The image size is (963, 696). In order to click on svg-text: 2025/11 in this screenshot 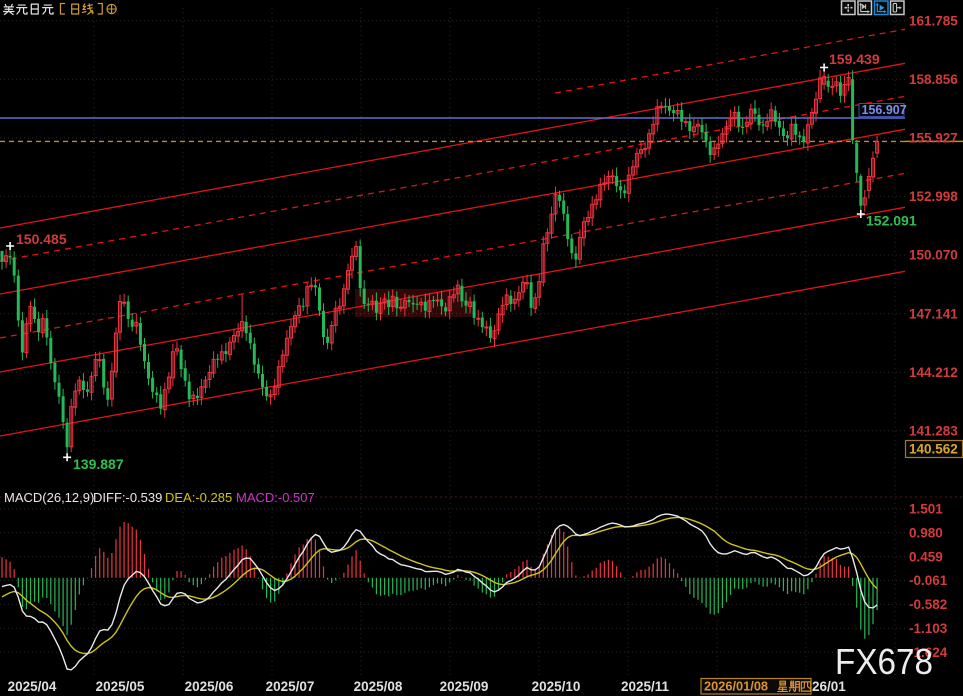, I will do `click(645, 686)`.